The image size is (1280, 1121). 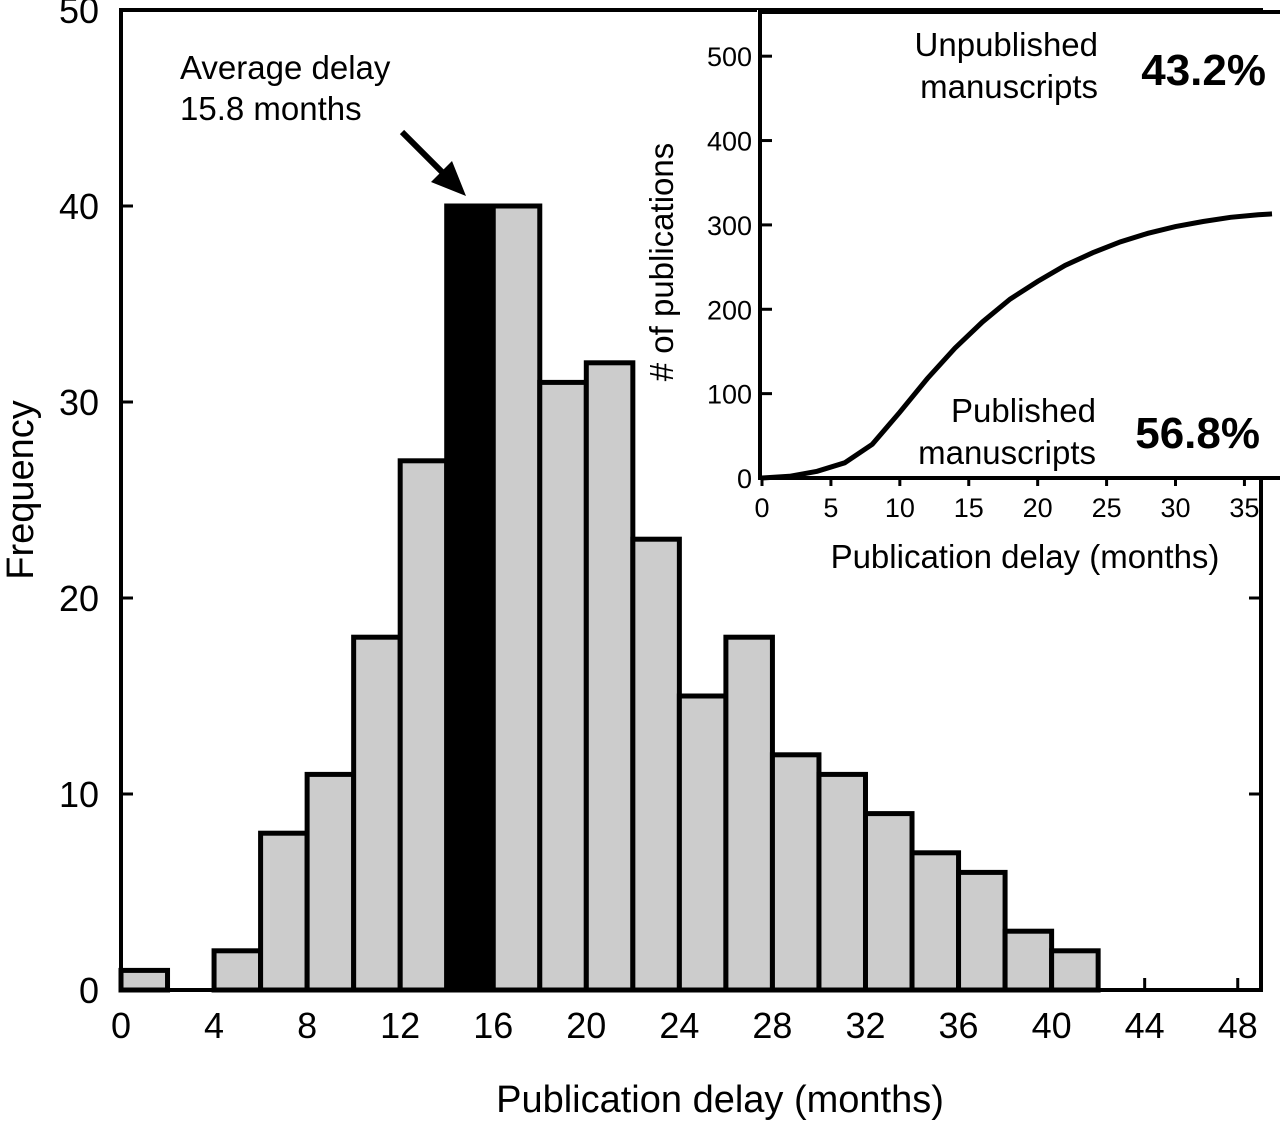 What do you see at coordinates (729, 226) in the screenshot?
I see `inset-y-tick-label: 300` at bounding box center [729, 226].